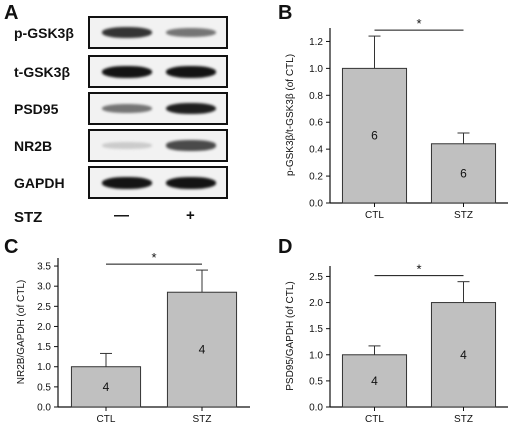 This screenshot has width=520, height=427. Describe the element at coordinates (39, 183) in the screenshot. I see `blot-label-4: GAPDH` at that location.